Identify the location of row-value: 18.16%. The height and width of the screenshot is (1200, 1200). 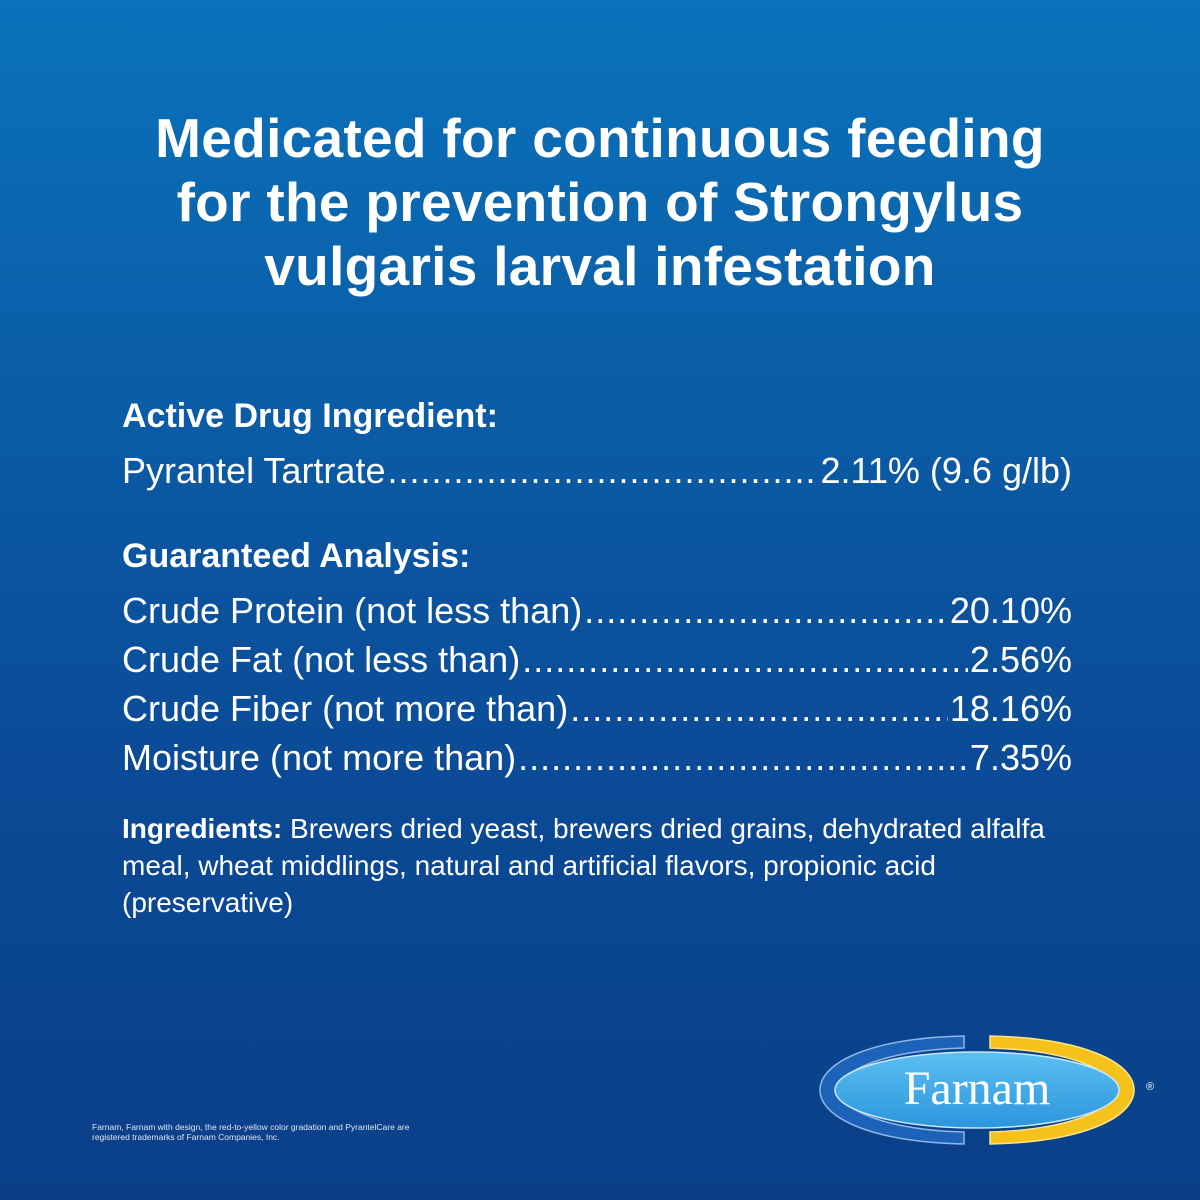
(1010, 708).